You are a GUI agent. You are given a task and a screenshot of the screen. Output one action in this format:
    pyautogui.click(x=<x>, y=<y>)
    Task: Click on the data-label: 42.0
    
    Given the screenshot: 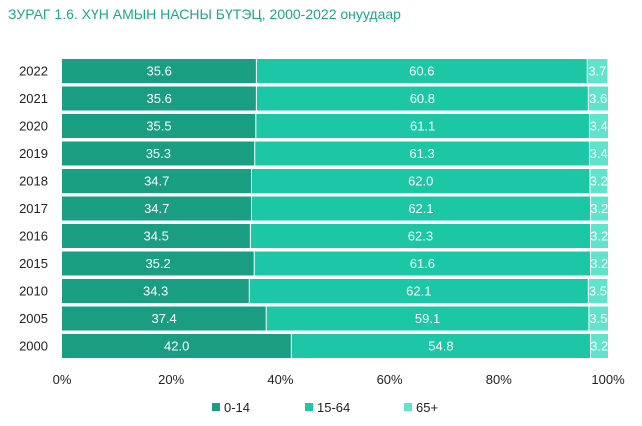 What is the action you would take?
    pyautogui.click(x=176, y=346)
    